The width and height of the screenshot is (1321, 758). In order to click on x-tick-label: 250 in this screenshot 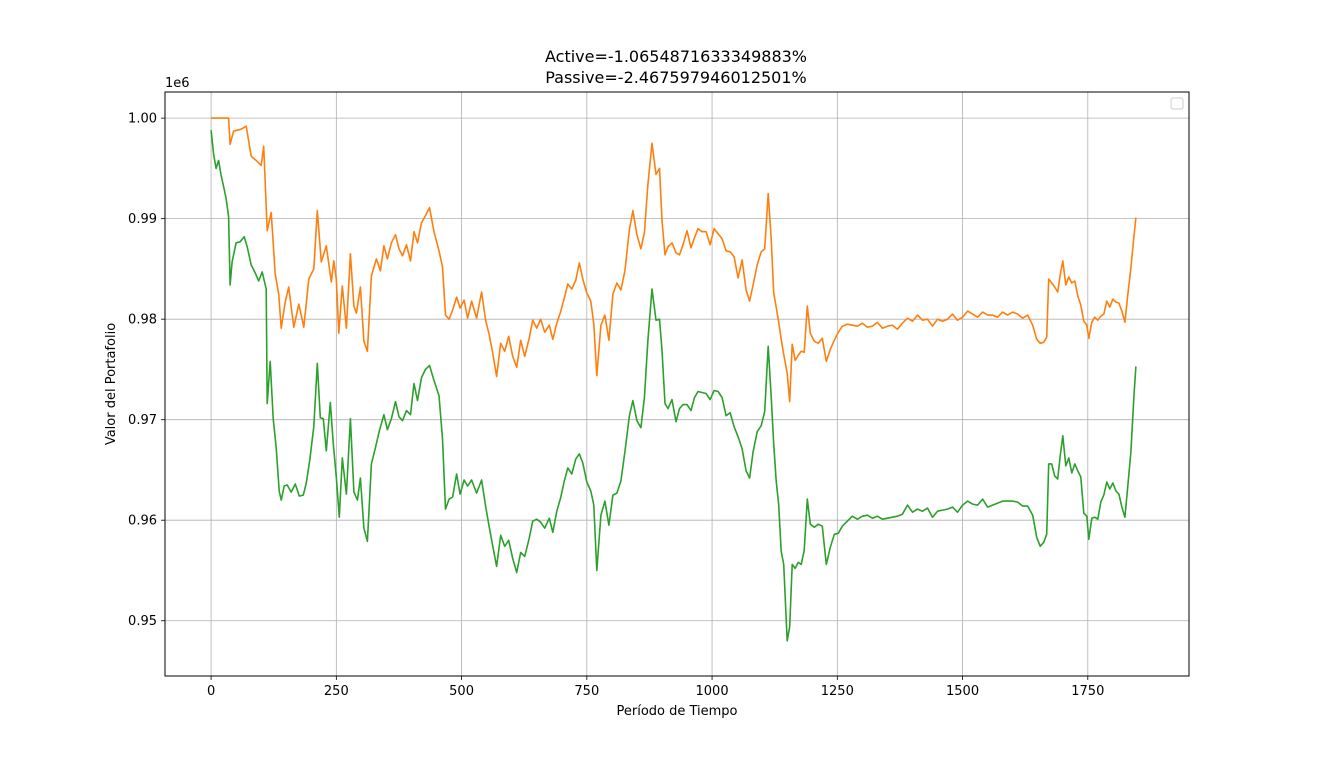, I will do `click(336, 691)`.